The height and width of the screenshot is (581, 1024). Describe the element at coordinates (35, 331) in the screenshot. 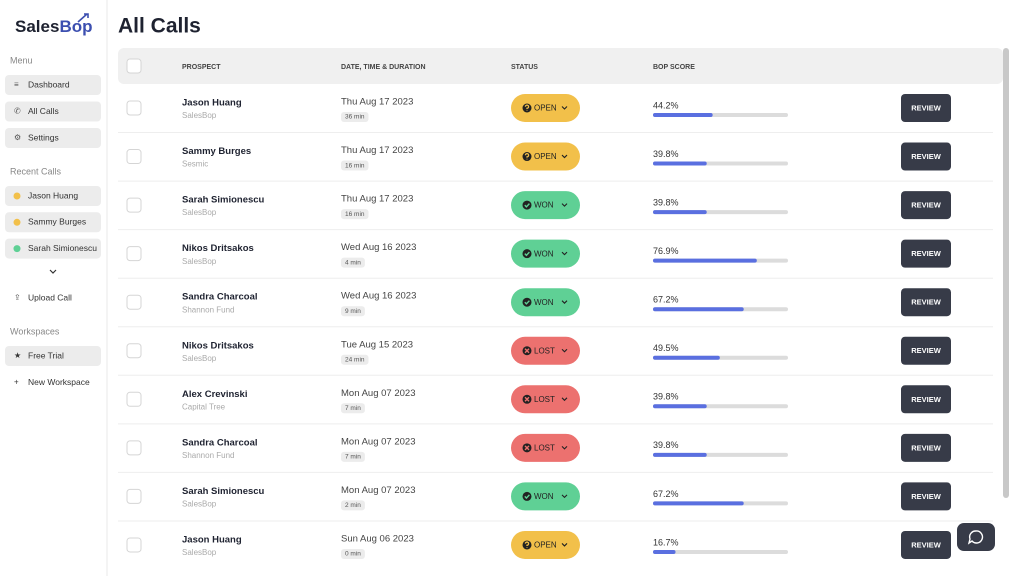

I see `sidebar-section-title: Workspaces` at that location.